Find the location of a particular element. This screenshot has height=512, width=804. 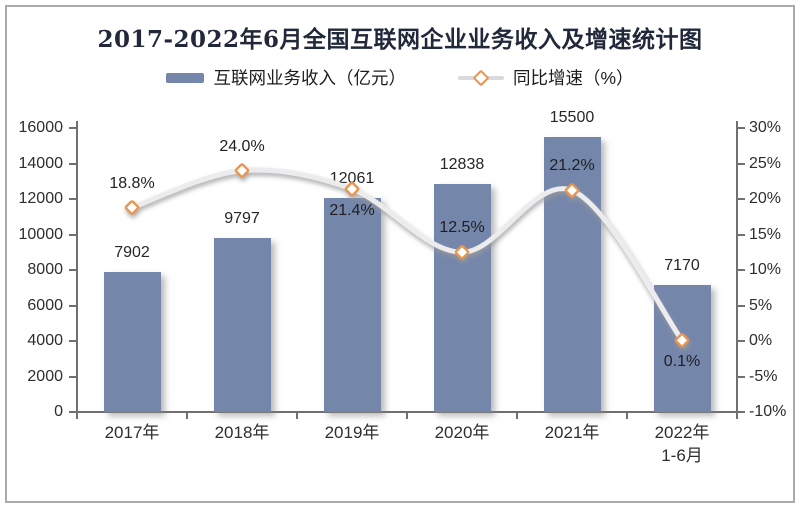

growth-value-label: 0.1% is located at coordinates (682, 362).